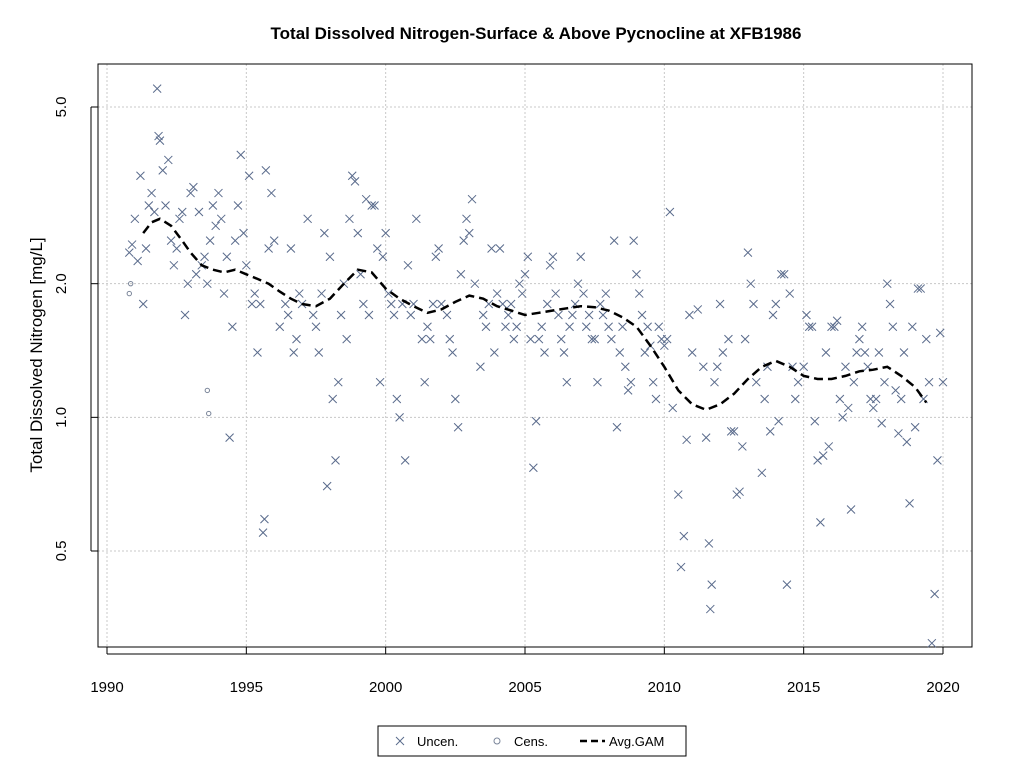 The width and height of the screenshot is (1024, 768). I want to click on x-tick-label: 1990, so click(106, 687).